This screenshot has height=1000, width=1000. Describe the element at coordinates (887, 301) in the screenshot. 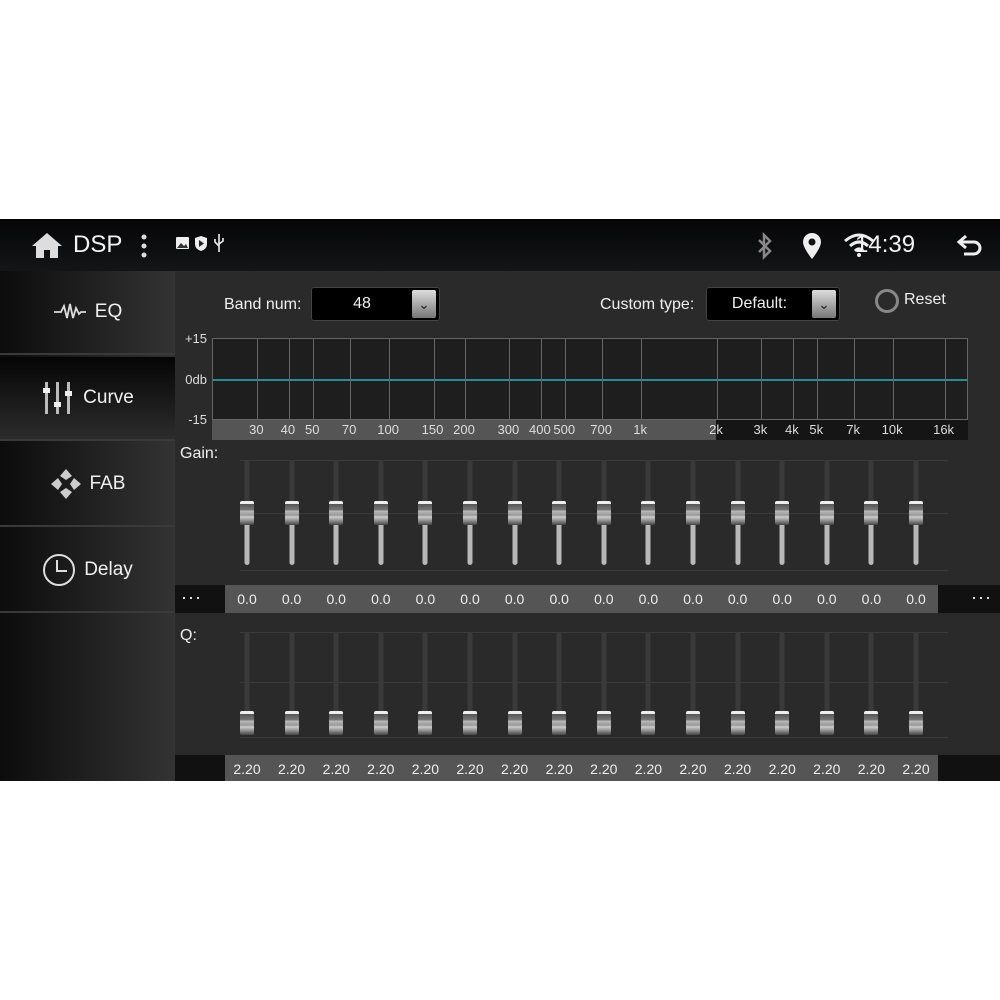

I see `reset-radio` at that location.